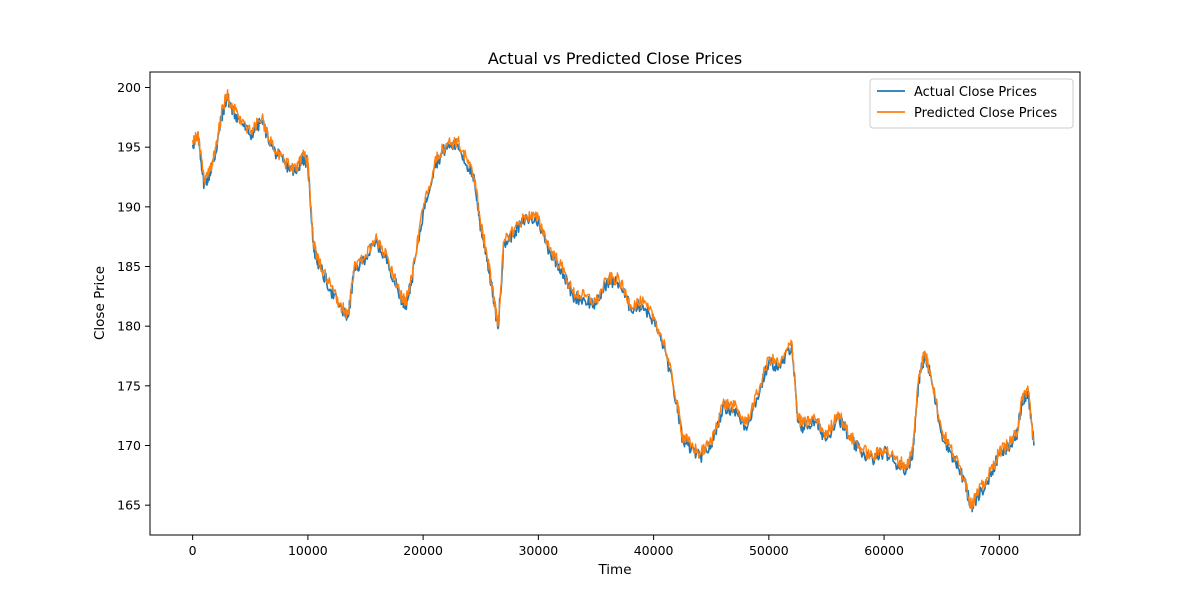 The height and width of the screenshot is (600, 1200). What do you see at coordinates (769, 550) in the screenshot?
I see `x-tick-label: 50000` at bounding box center [769, 550].